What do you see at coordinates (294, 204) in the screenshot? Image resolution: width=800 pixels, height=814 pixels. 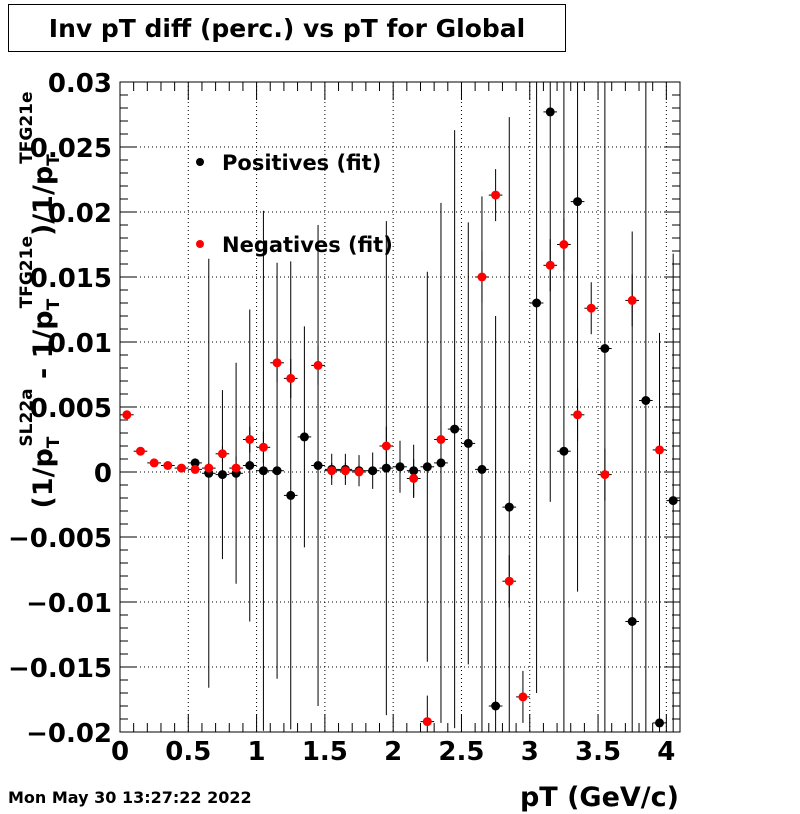 I see `legend: Positives (fit) Negatives (fit)` at bounding box center [294, 204].